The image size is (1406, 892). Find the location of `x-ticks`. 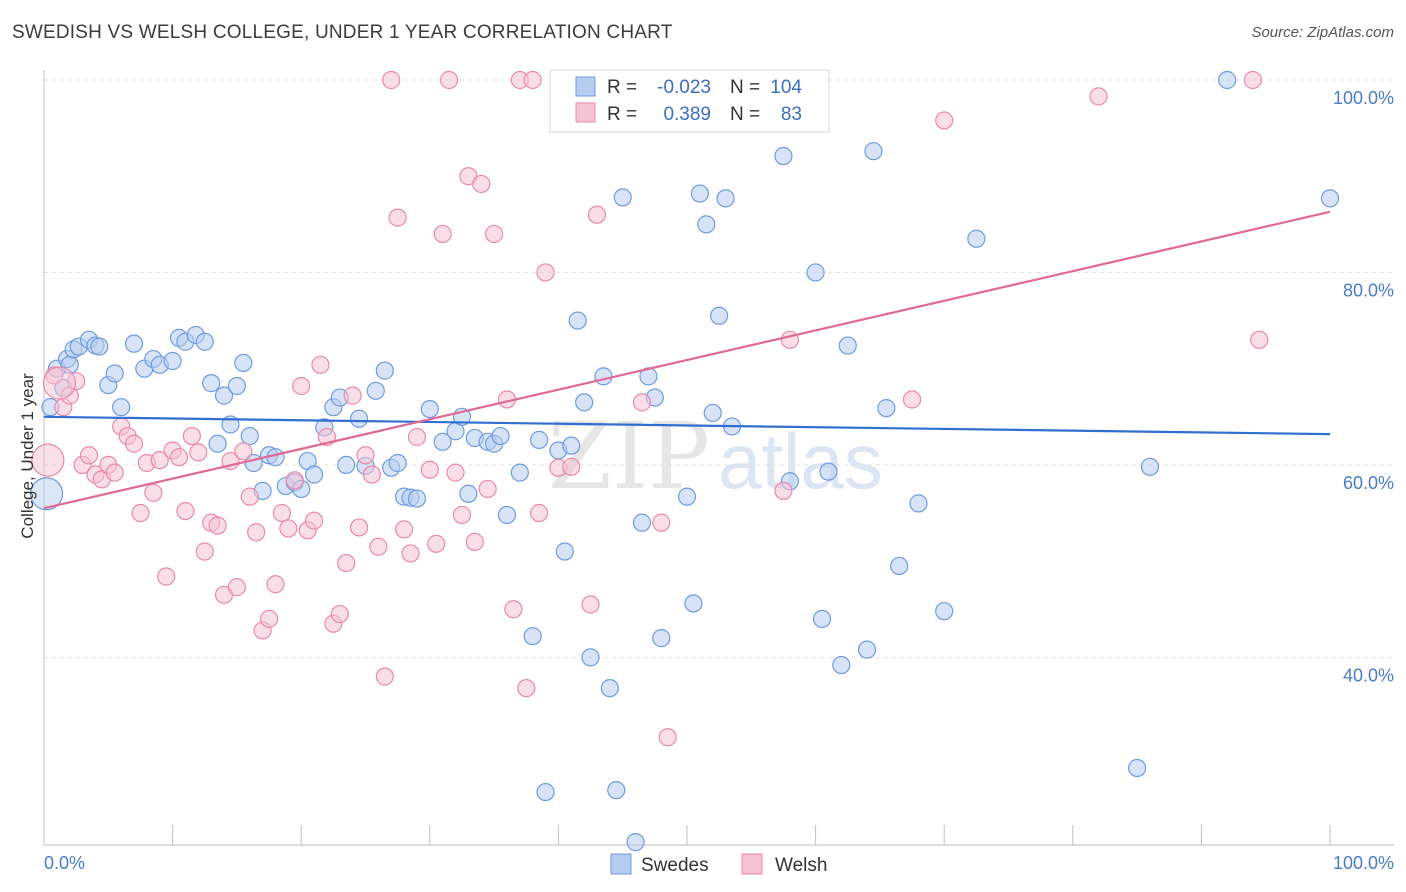

x-ticks is located at coordinates (687, 835).